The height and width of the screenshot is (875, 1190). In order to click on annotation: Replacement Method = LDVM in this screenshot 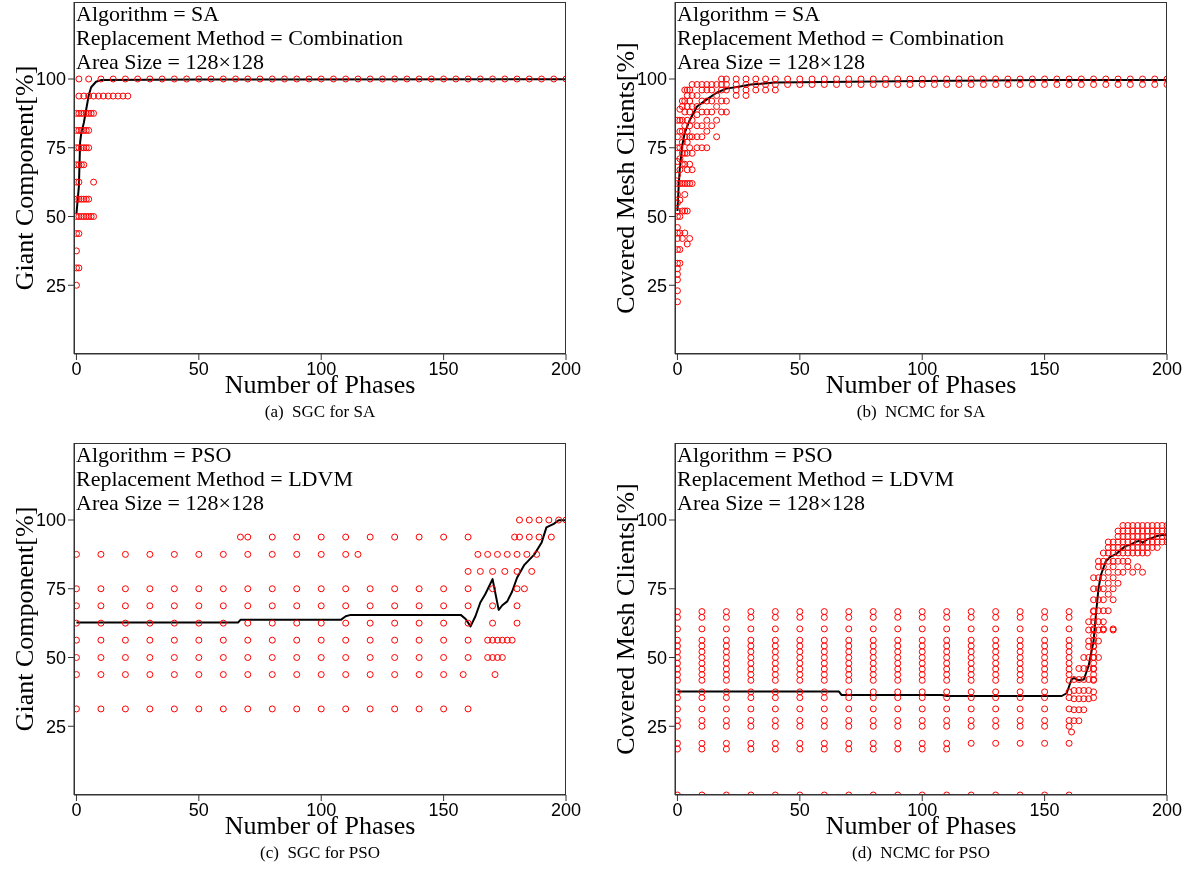, I will do `click(214, 478)`.